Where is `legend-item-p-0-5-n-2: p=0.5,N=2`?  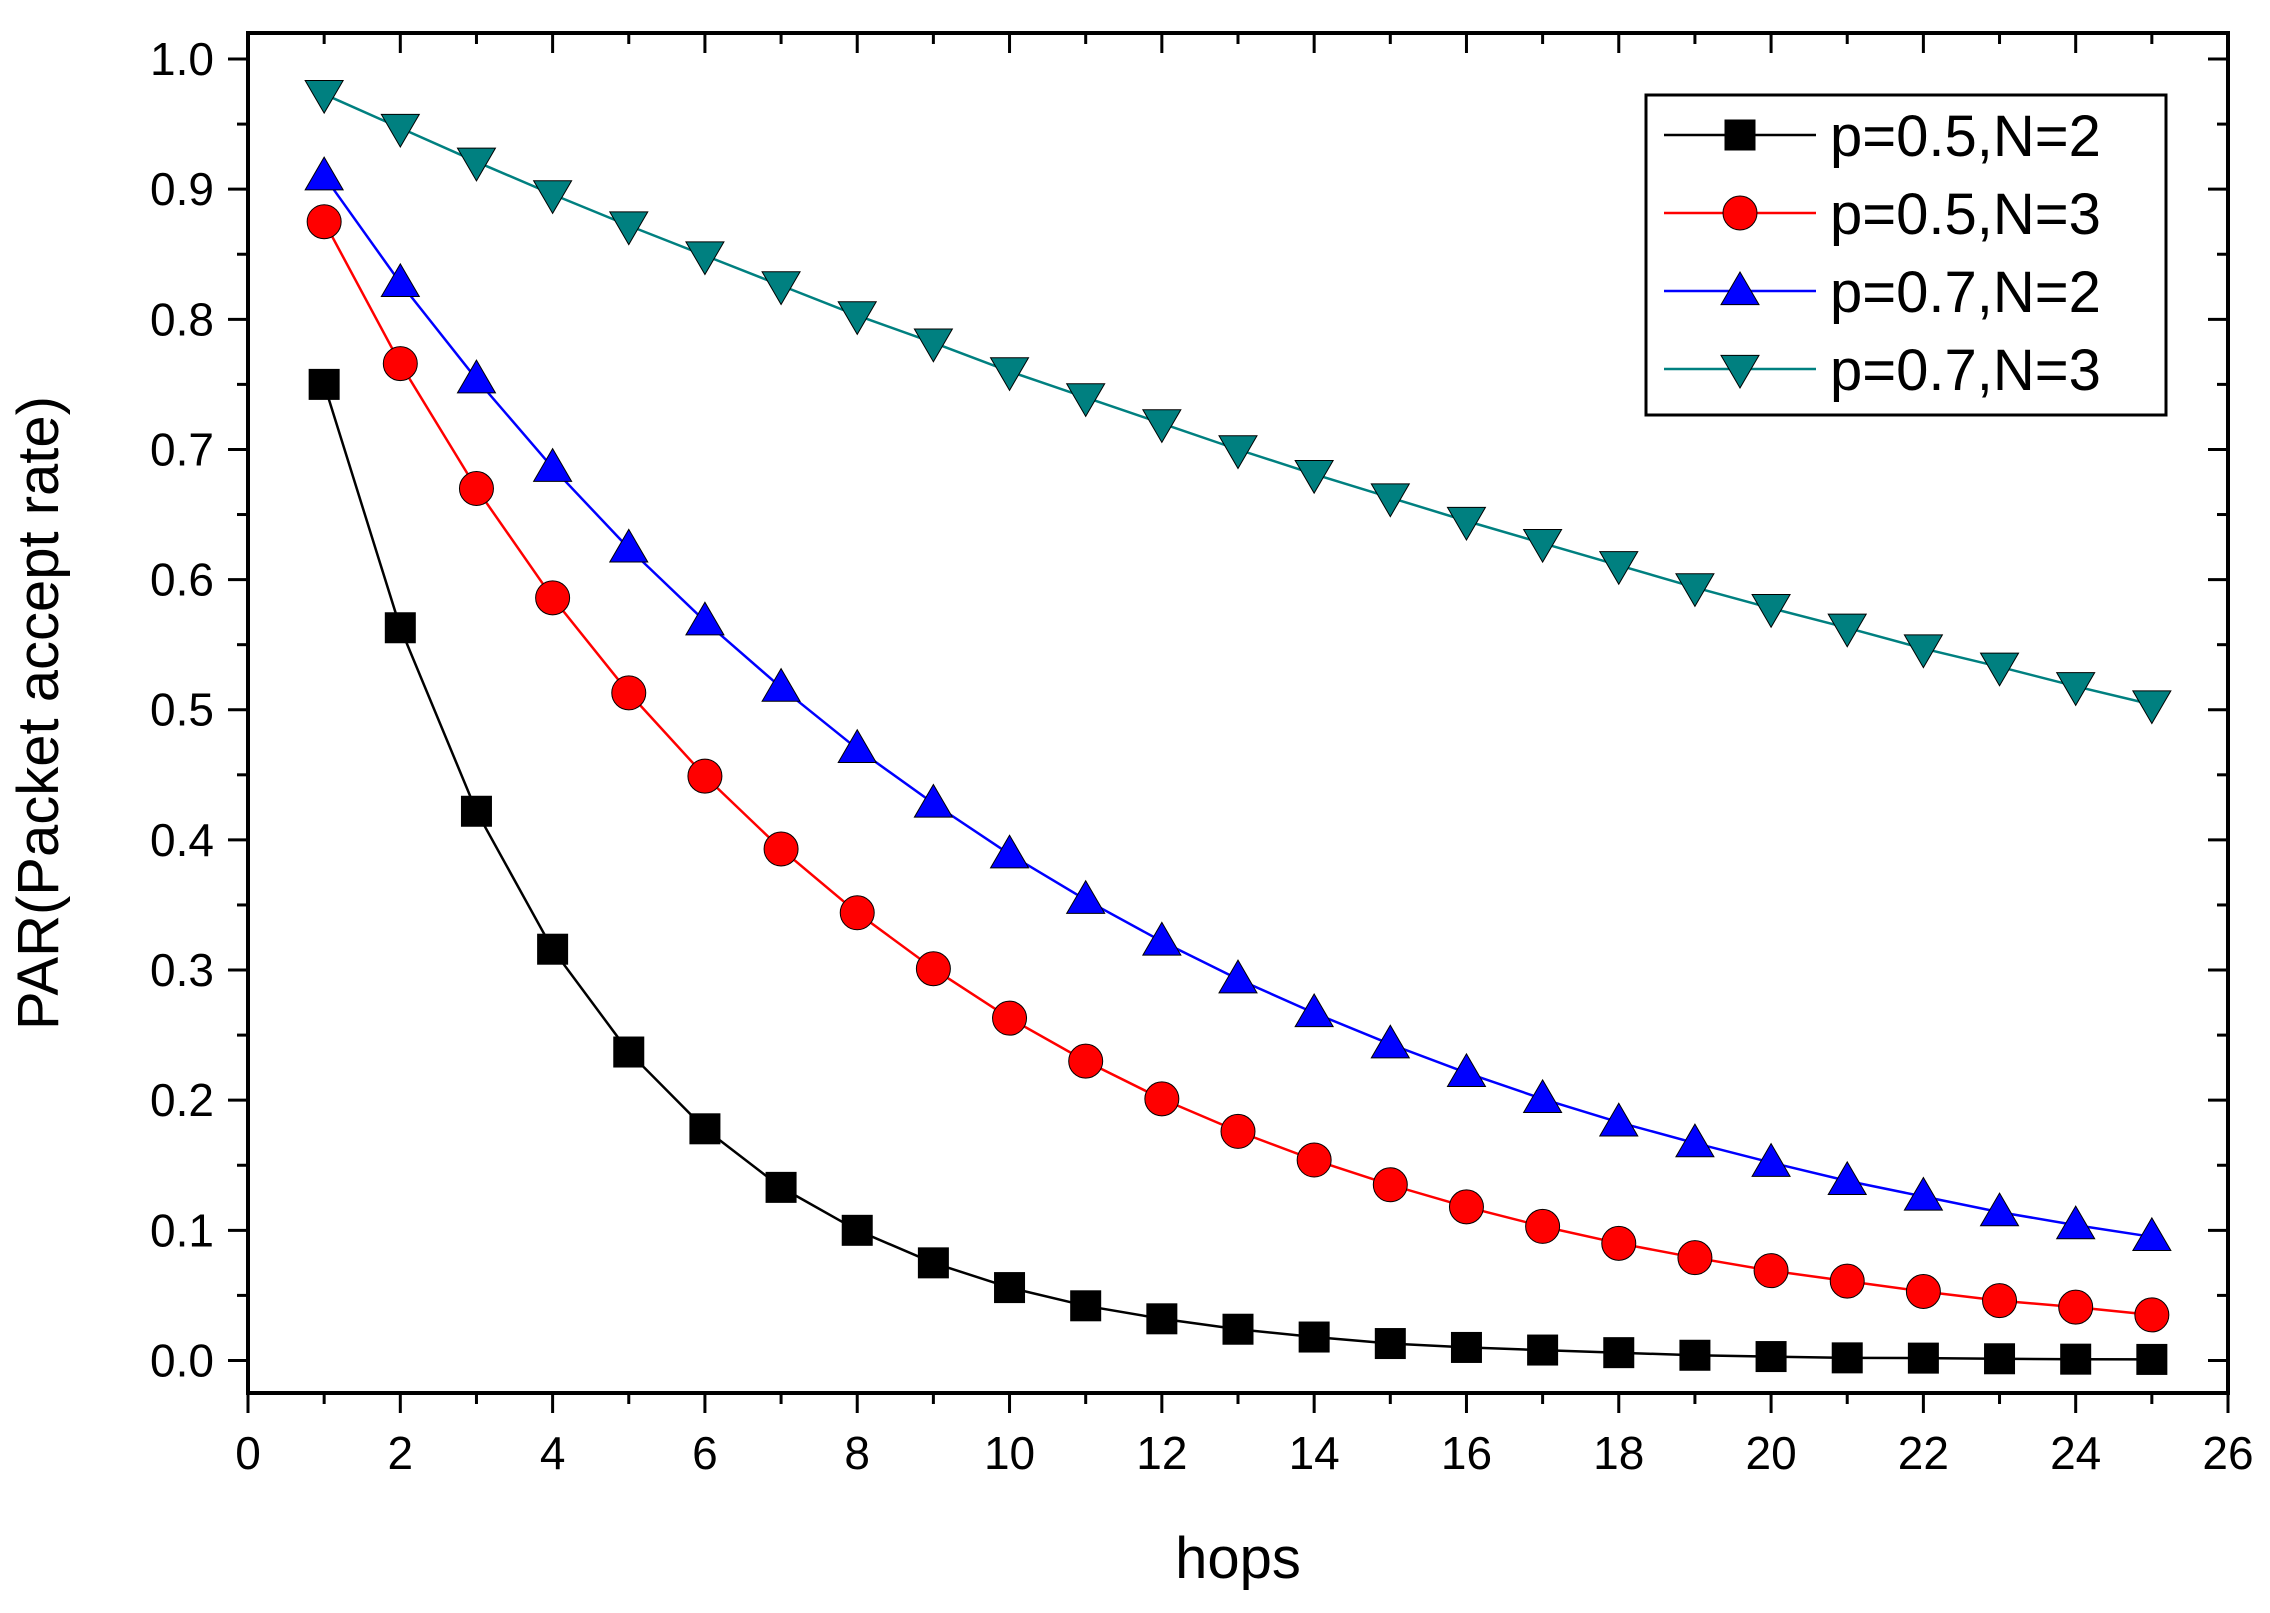
legend-item-p-0-5-n-2: p=0.5,N=2 is located at coordinates (1882, 136).